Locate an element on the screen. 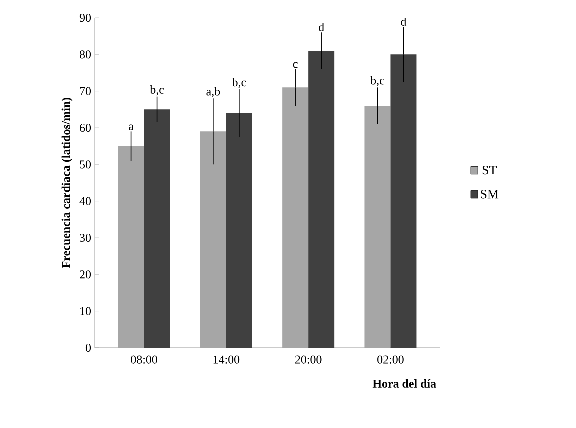 The height and width of the screenshot is (428, 576). y-tick-label: 50 is located at coordinates (86, 164).